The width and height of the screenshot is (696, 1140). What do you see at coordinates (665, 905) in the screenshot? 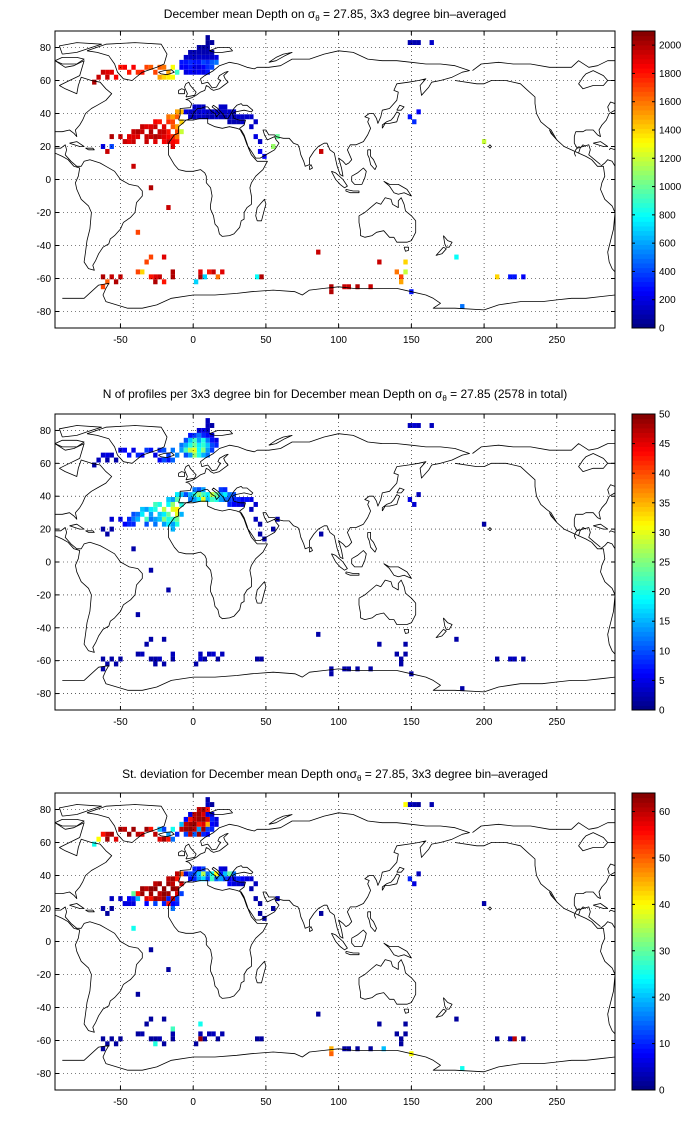
I see `colorbar-tick-label: 40` at bounding box center [665, 905].